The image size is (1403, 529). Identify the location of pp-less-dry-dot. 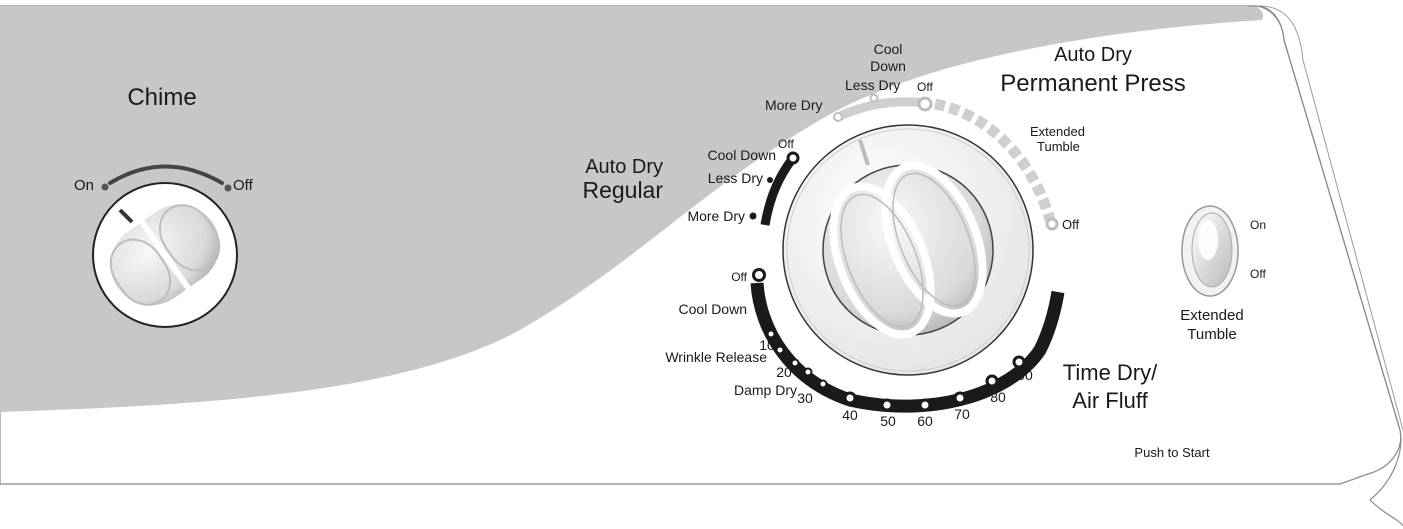
(874, 98).